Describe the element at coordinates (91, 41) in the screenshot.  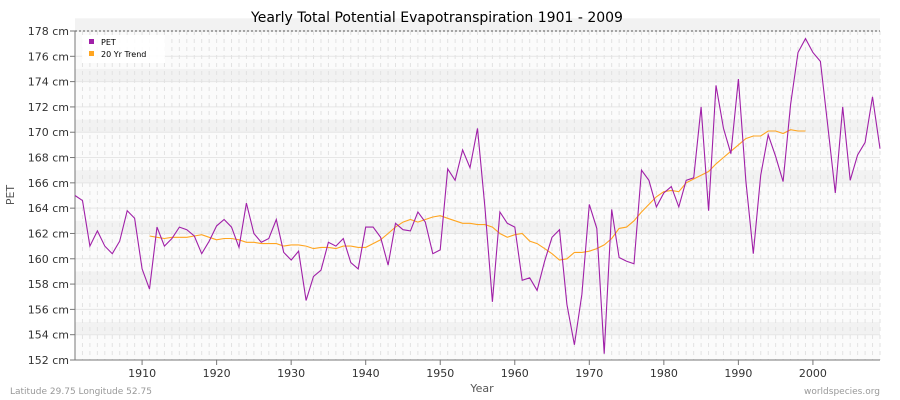
I see `legend-swatch-pet` at that location.